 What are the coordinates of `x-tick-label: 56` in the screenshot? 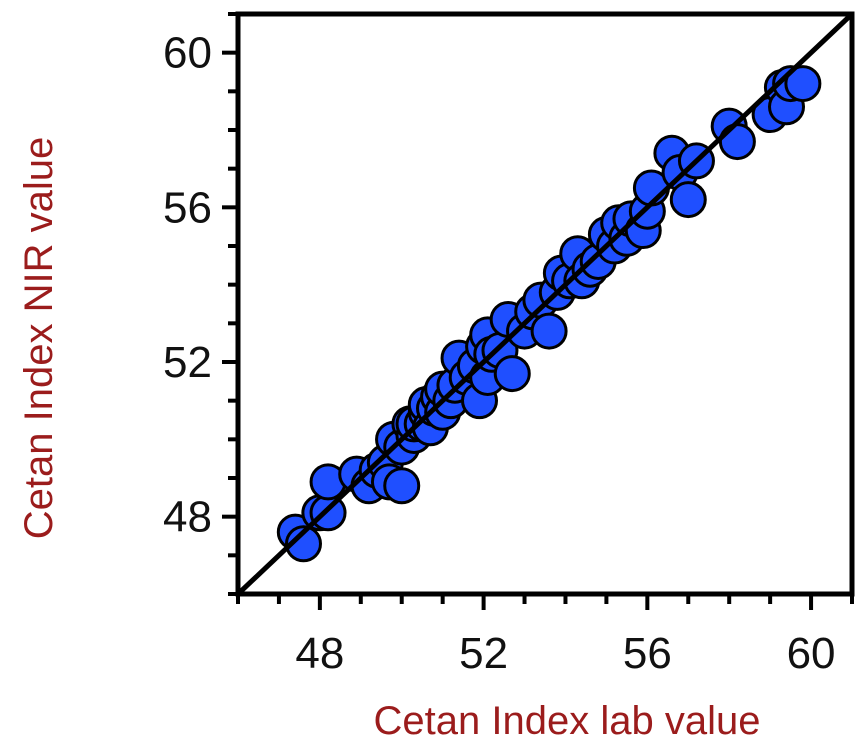 It's located at (647, 653).